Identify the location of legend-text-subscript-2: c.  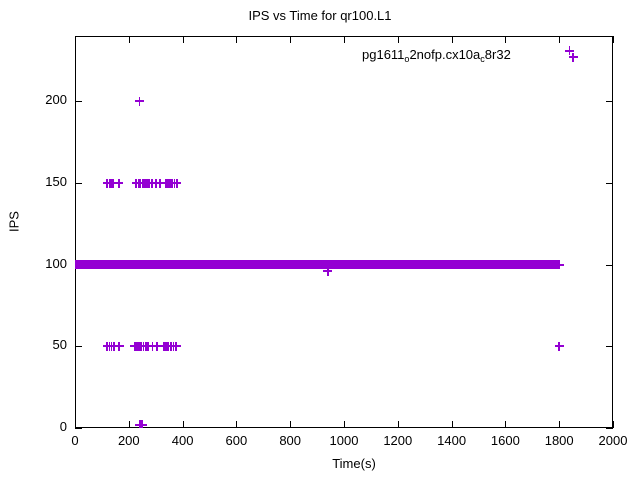
(482, 59).